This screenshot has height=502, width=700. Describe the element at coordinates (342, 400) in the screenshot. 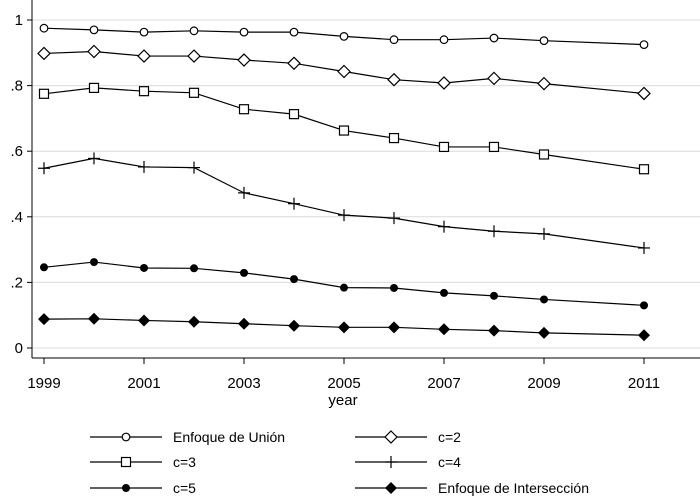

I see `x-axis-title: year` at that location.